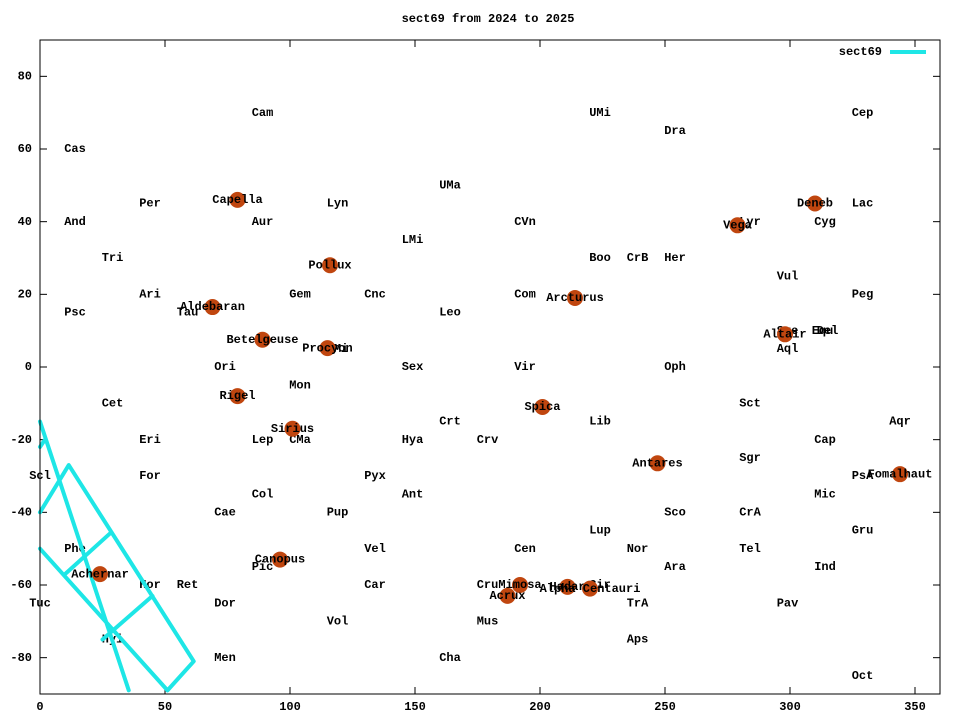 This screenshot has width=960, height=720. Describe the element at coordinates (25, 222) in the screenshot. I see `y-tick-label: 40` at that location.